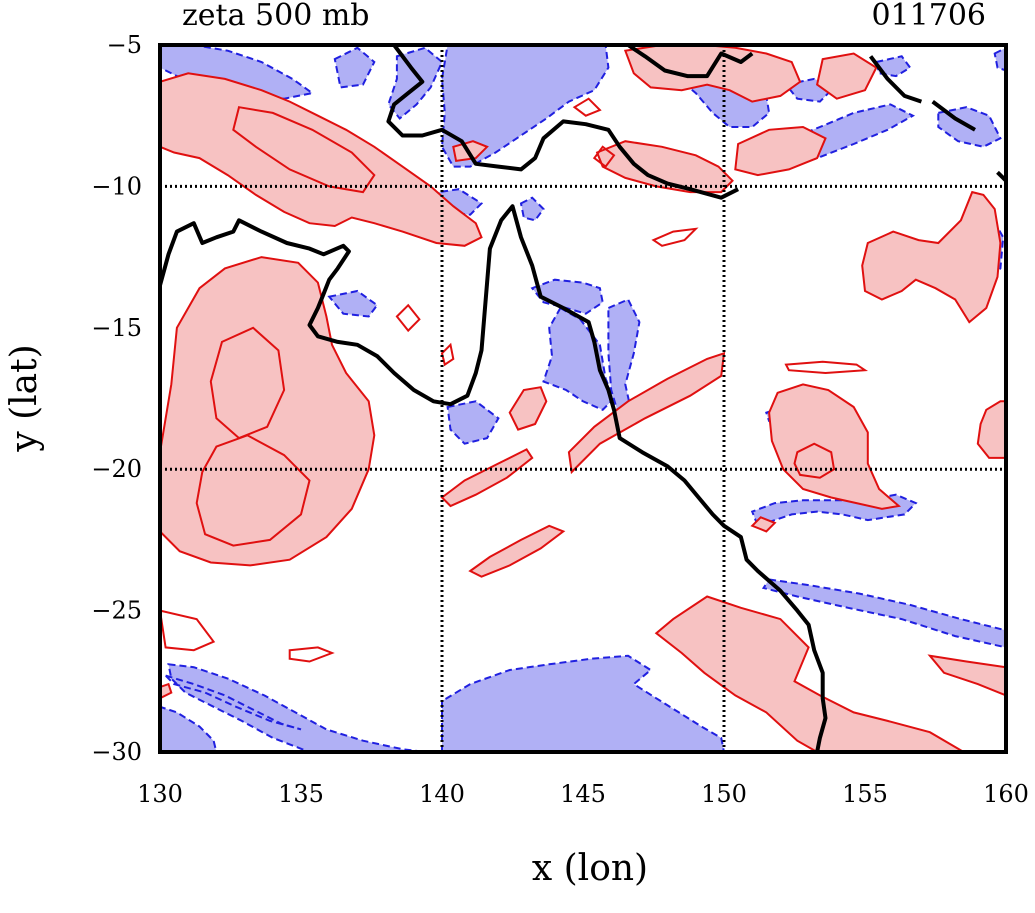  What do you see at coordinates (24, 398) in the screenshot?
I see `y-axis-label: y (lat)` at bounding box center [24, 398].